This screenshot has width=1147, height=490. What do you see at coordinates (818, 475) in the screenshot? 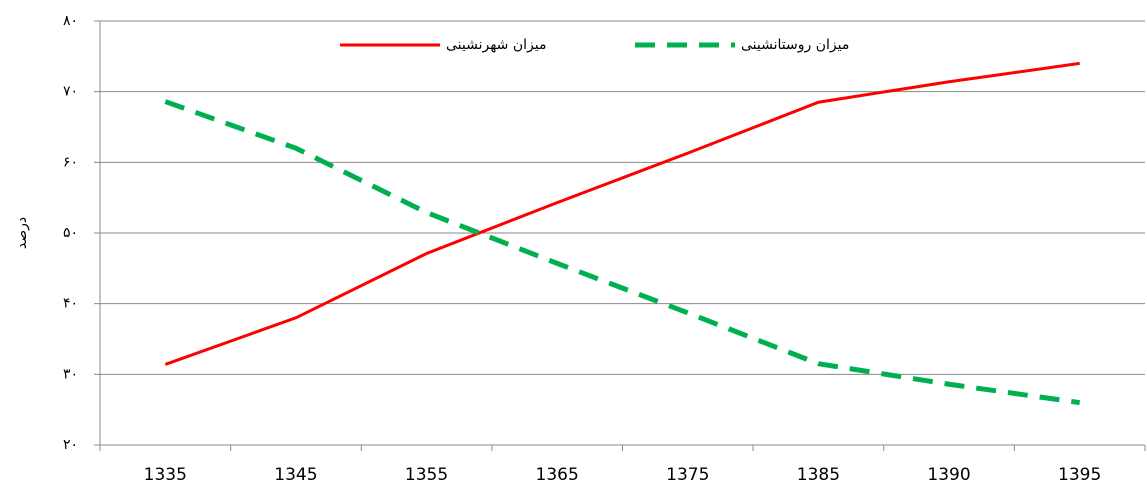
I see `x-tick-label: 1385` at bounding box center [818, 475].